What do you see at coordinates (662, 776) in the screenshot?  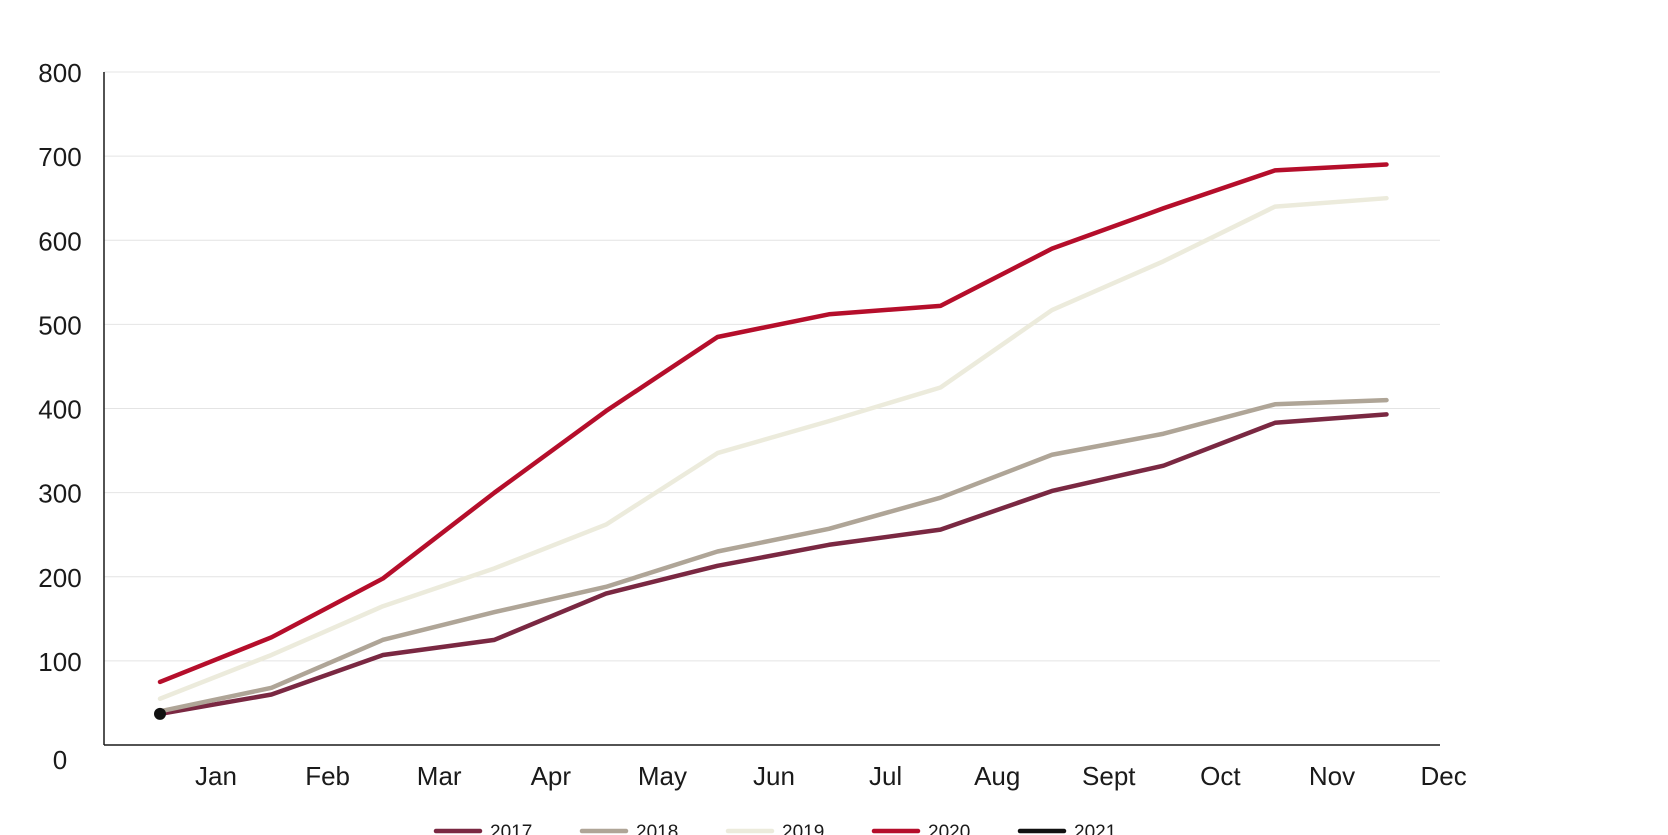 I see `x-tick-label: May` at bounding box center [662, 776].